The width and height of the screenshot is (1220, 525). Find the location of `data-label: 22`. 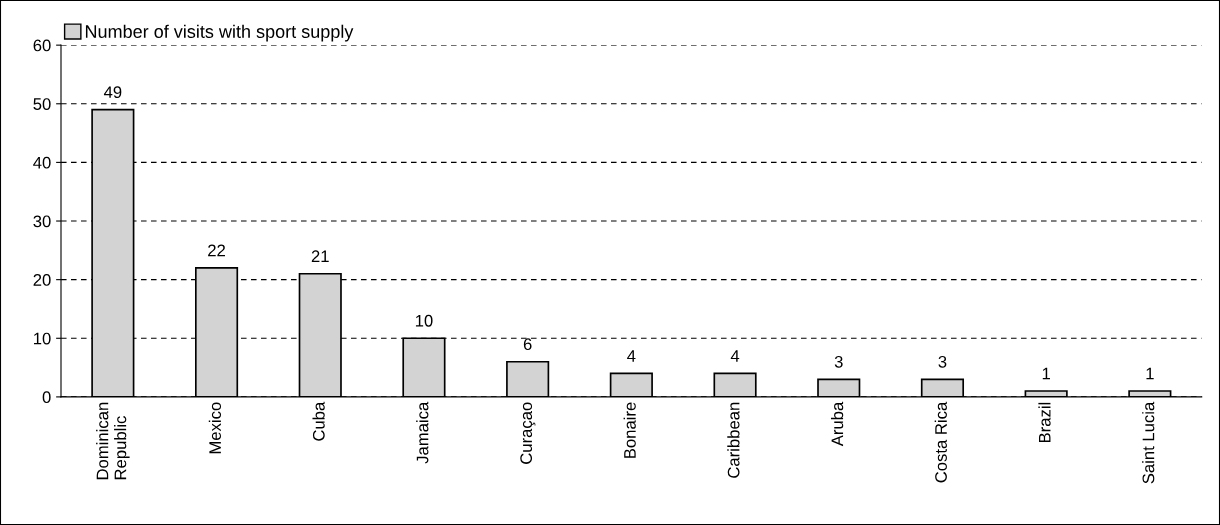

data-label: 22 is located at coordinates (216, 250).